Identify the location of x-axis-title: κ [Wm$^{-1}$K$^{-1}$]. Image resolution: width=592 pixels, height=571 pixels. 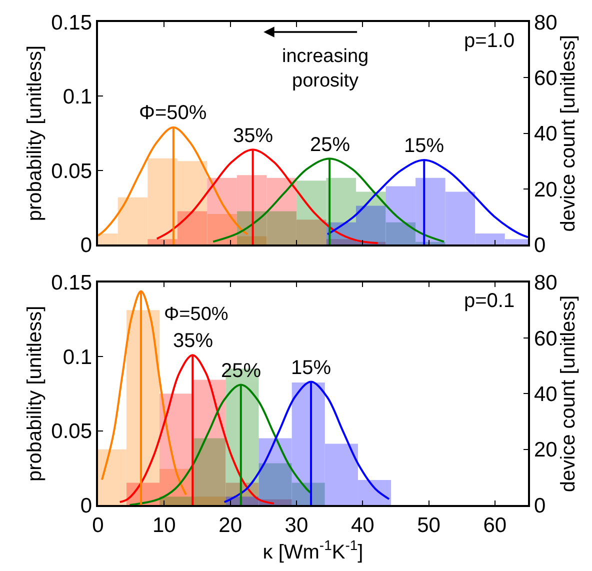
(313, 550).